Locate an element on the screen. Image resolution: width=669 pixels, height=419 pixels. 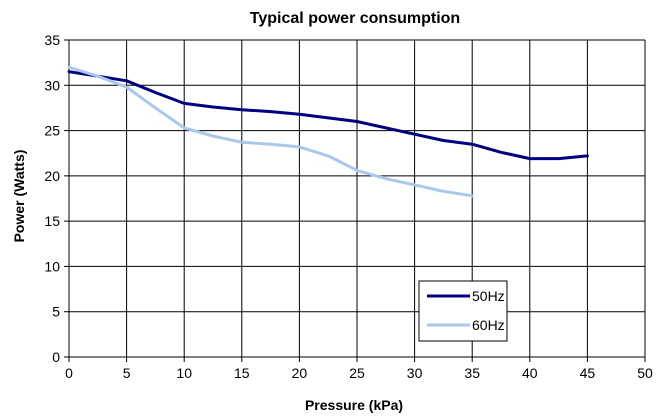
chart-title: Typical power consumption is located at coordinates (355, 18).